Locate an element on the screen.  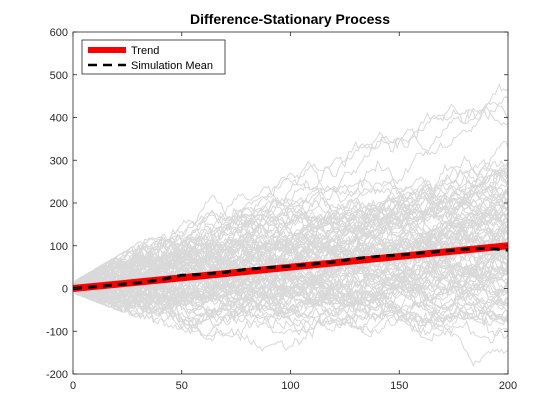
series-lines is located at coordinates (290, 267).